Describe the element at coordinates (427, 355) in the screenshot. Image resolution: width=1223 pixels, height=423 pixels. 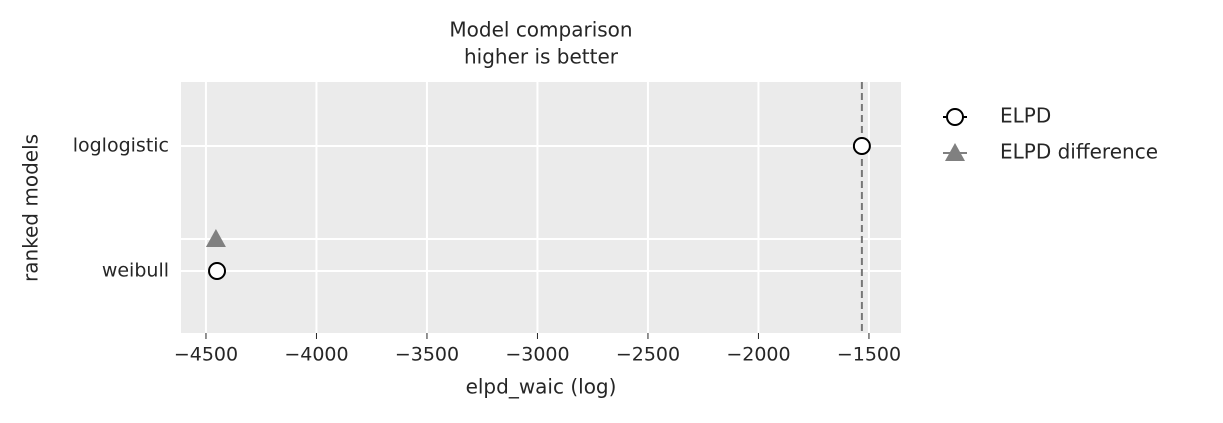
I see `x-tick-label: −3500` at that location.